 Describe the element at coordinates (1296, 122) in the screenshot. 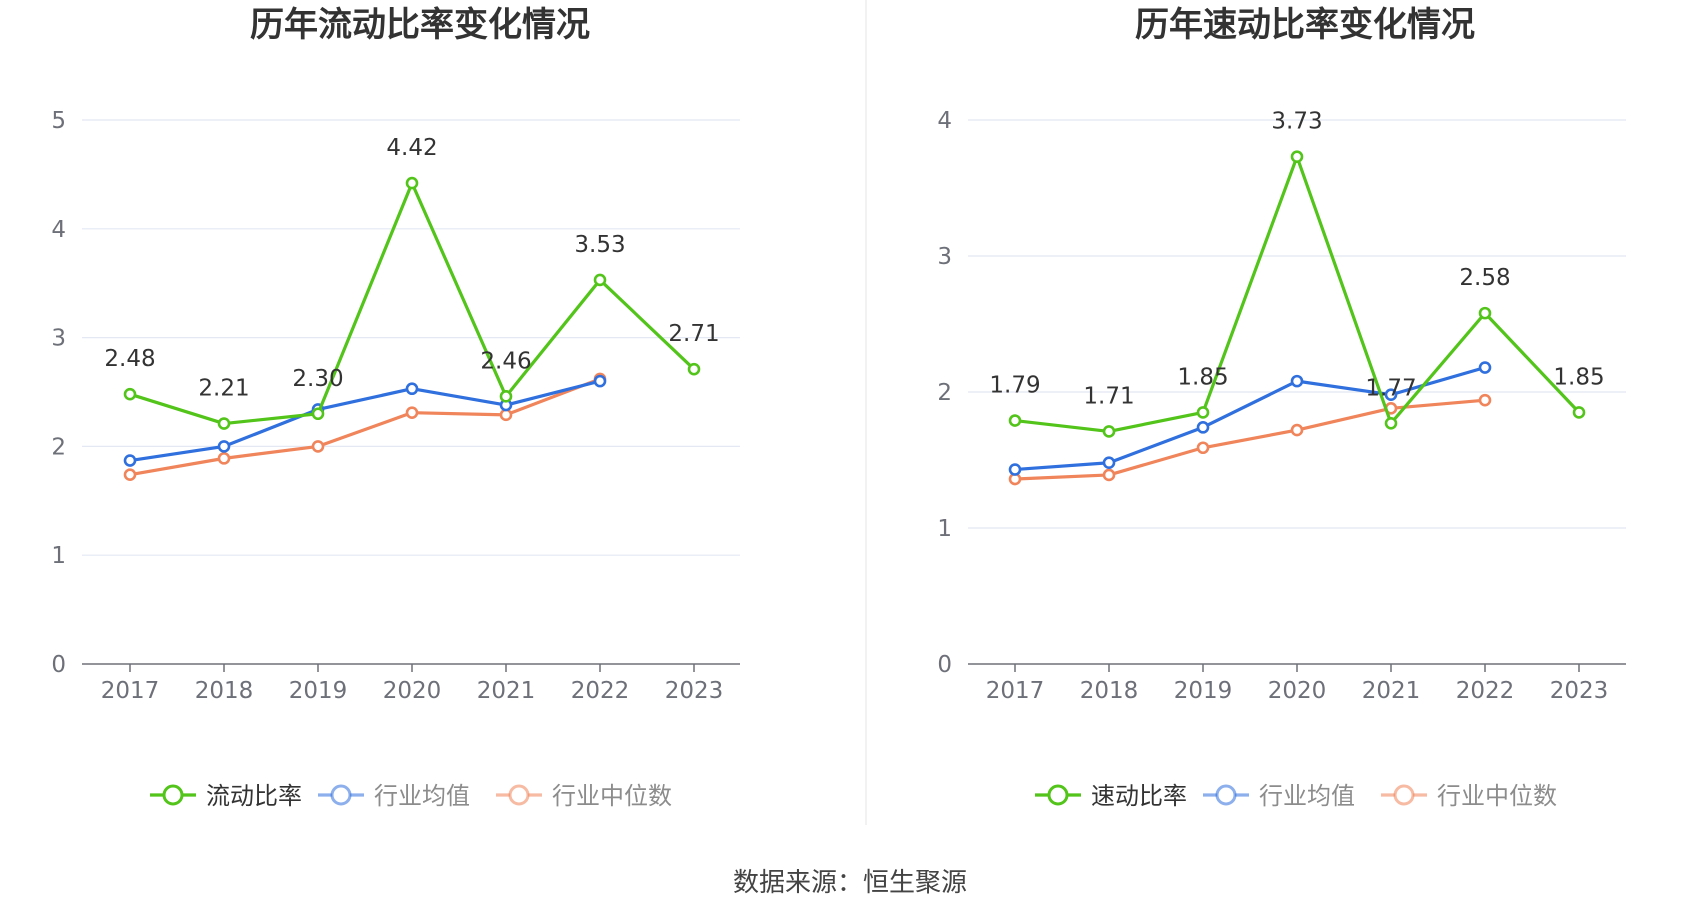

I see `data-label: 3.73` at that location.